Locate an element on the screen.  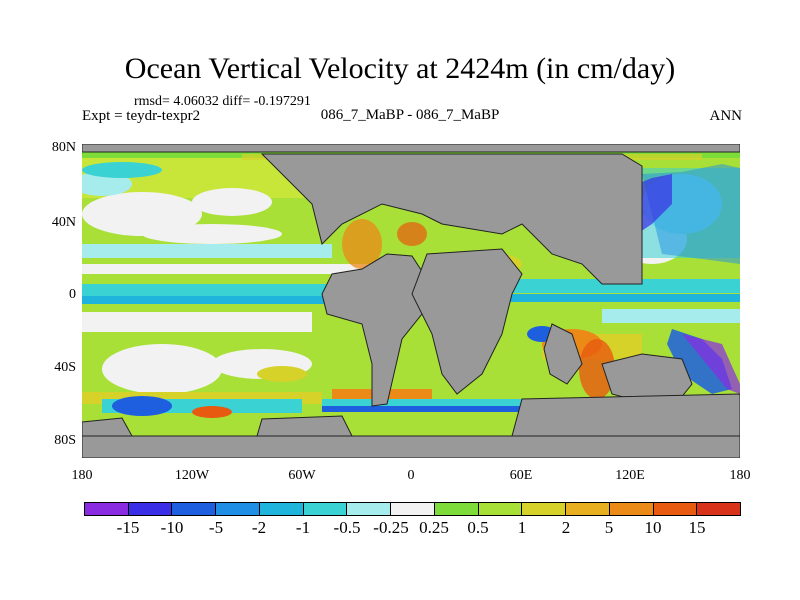
stats-label: rmsd= 4.06032 diff= -0.197291 is located at coordinates (222, 101).